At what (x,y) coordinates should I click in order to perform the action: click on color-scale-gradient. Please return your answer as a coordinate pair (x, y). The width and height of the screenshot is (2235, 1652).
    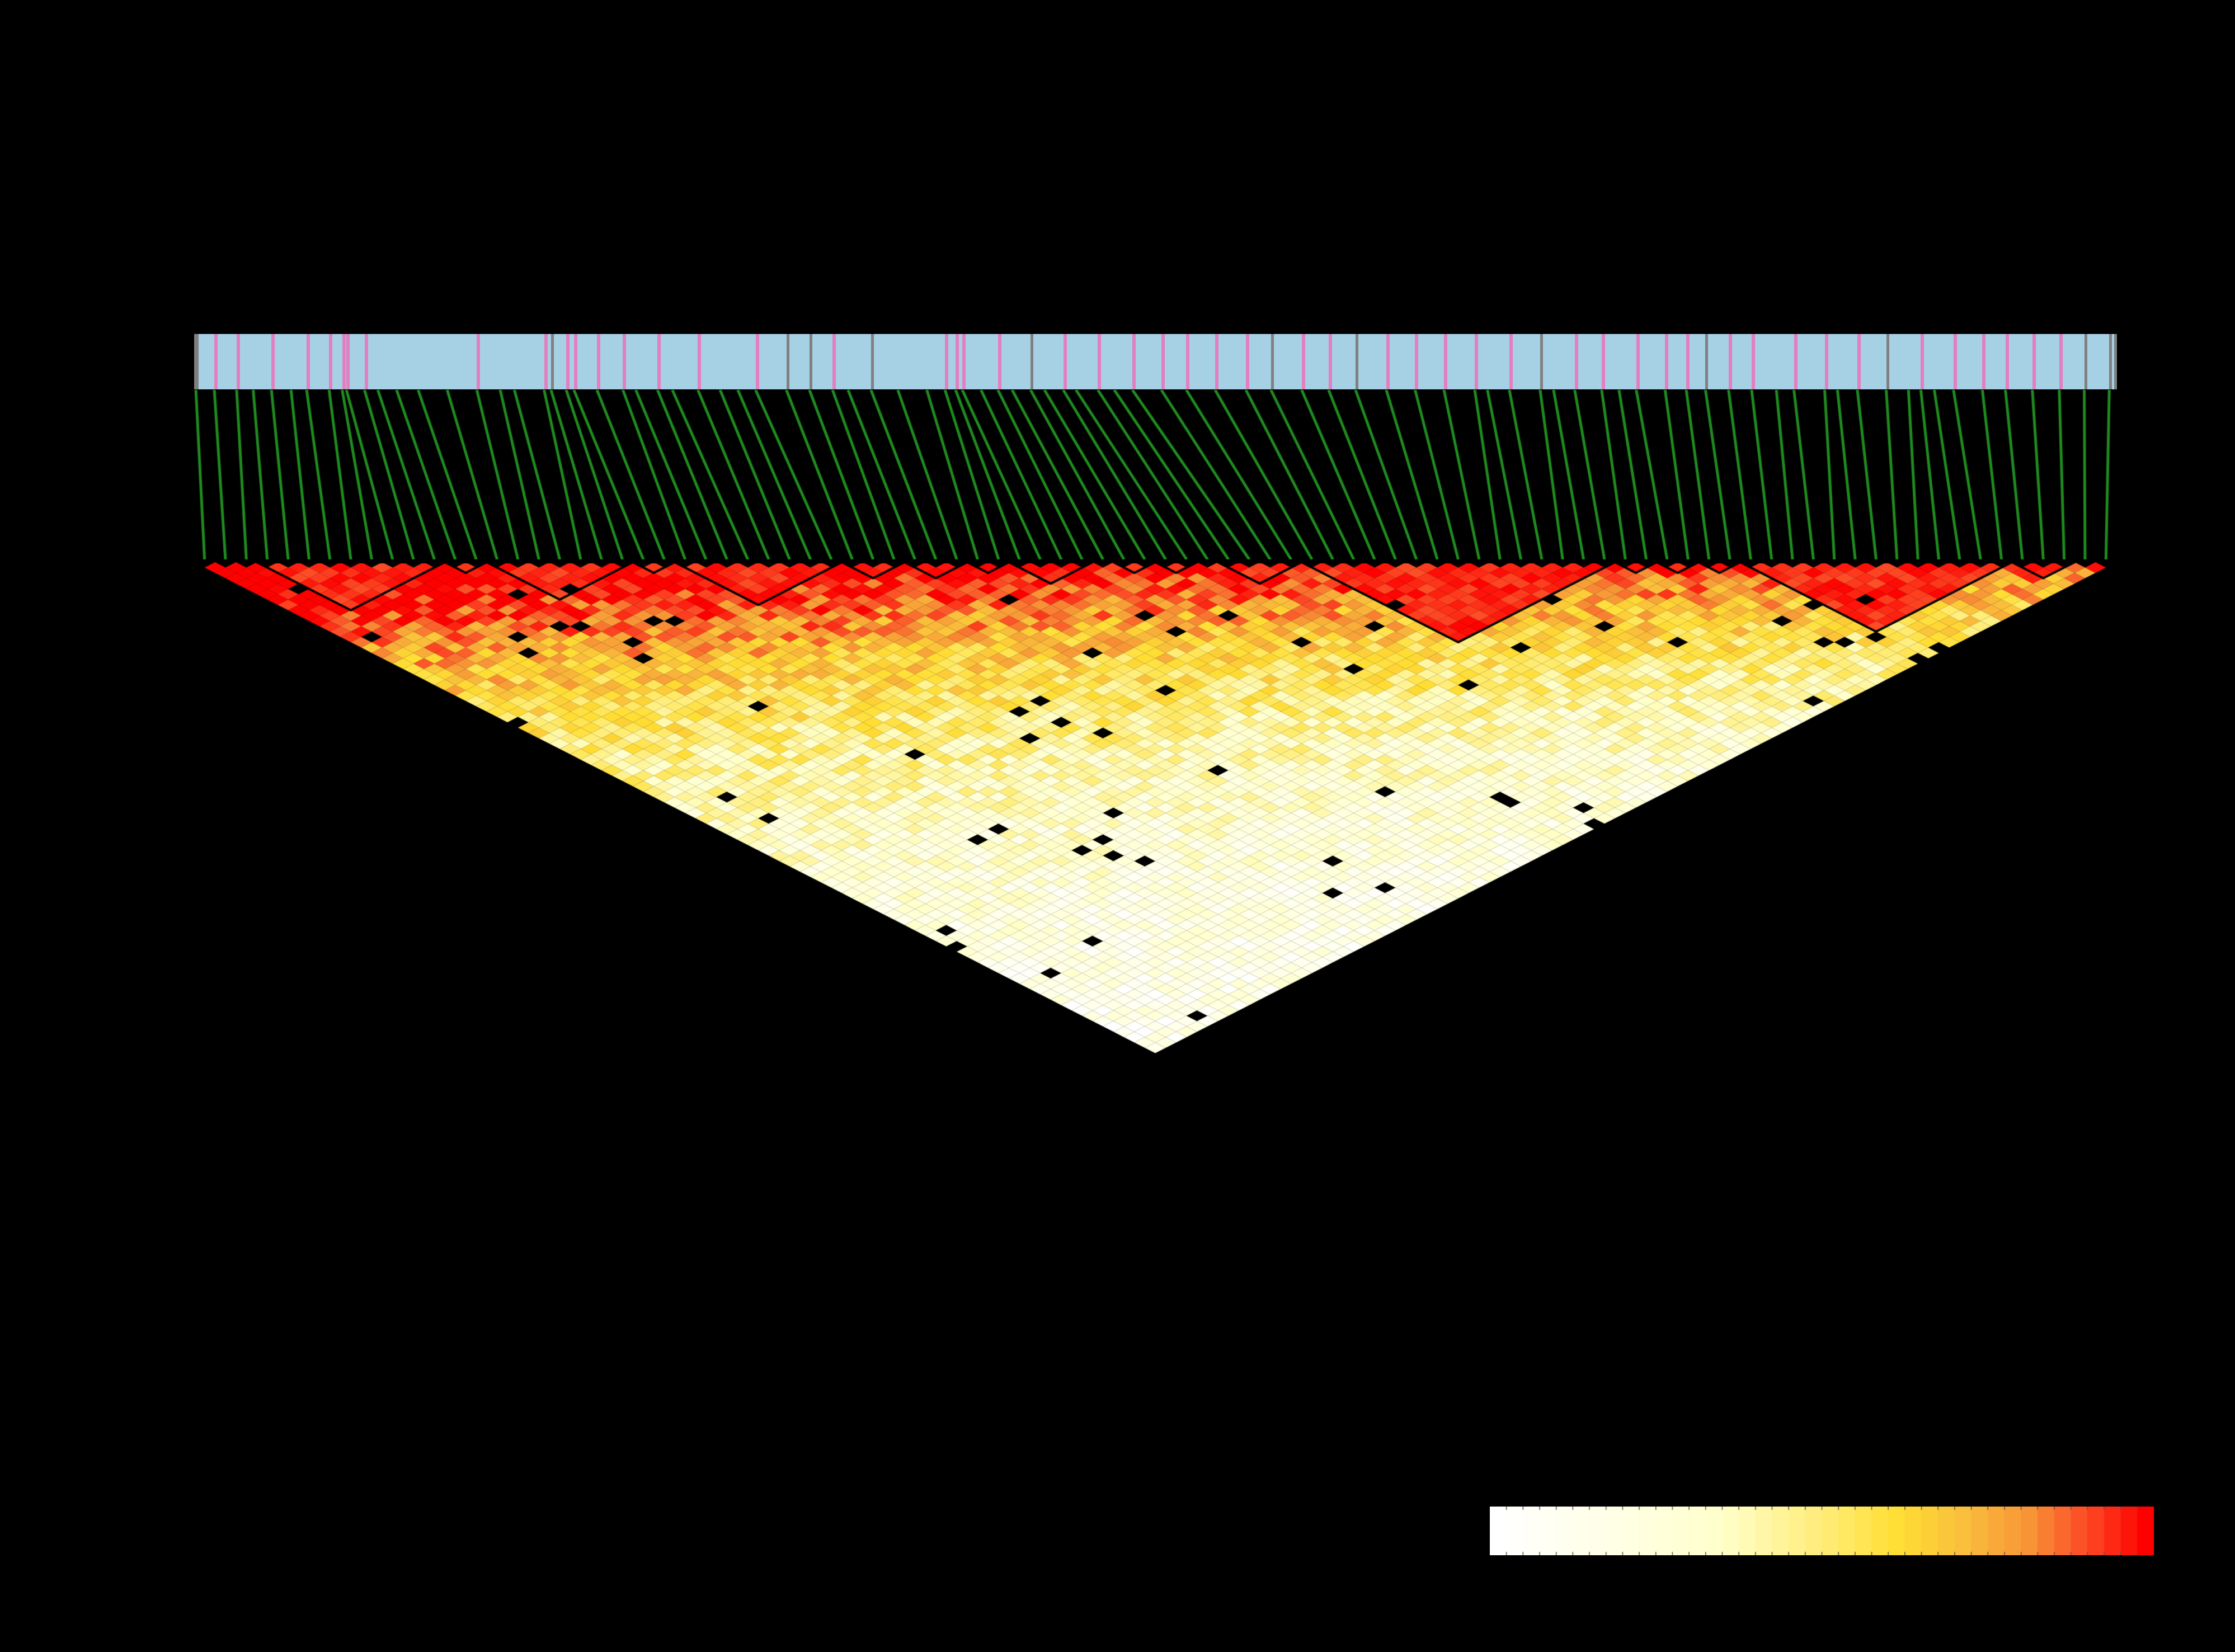
    Looking at the image, I should click on (1822, 1531).